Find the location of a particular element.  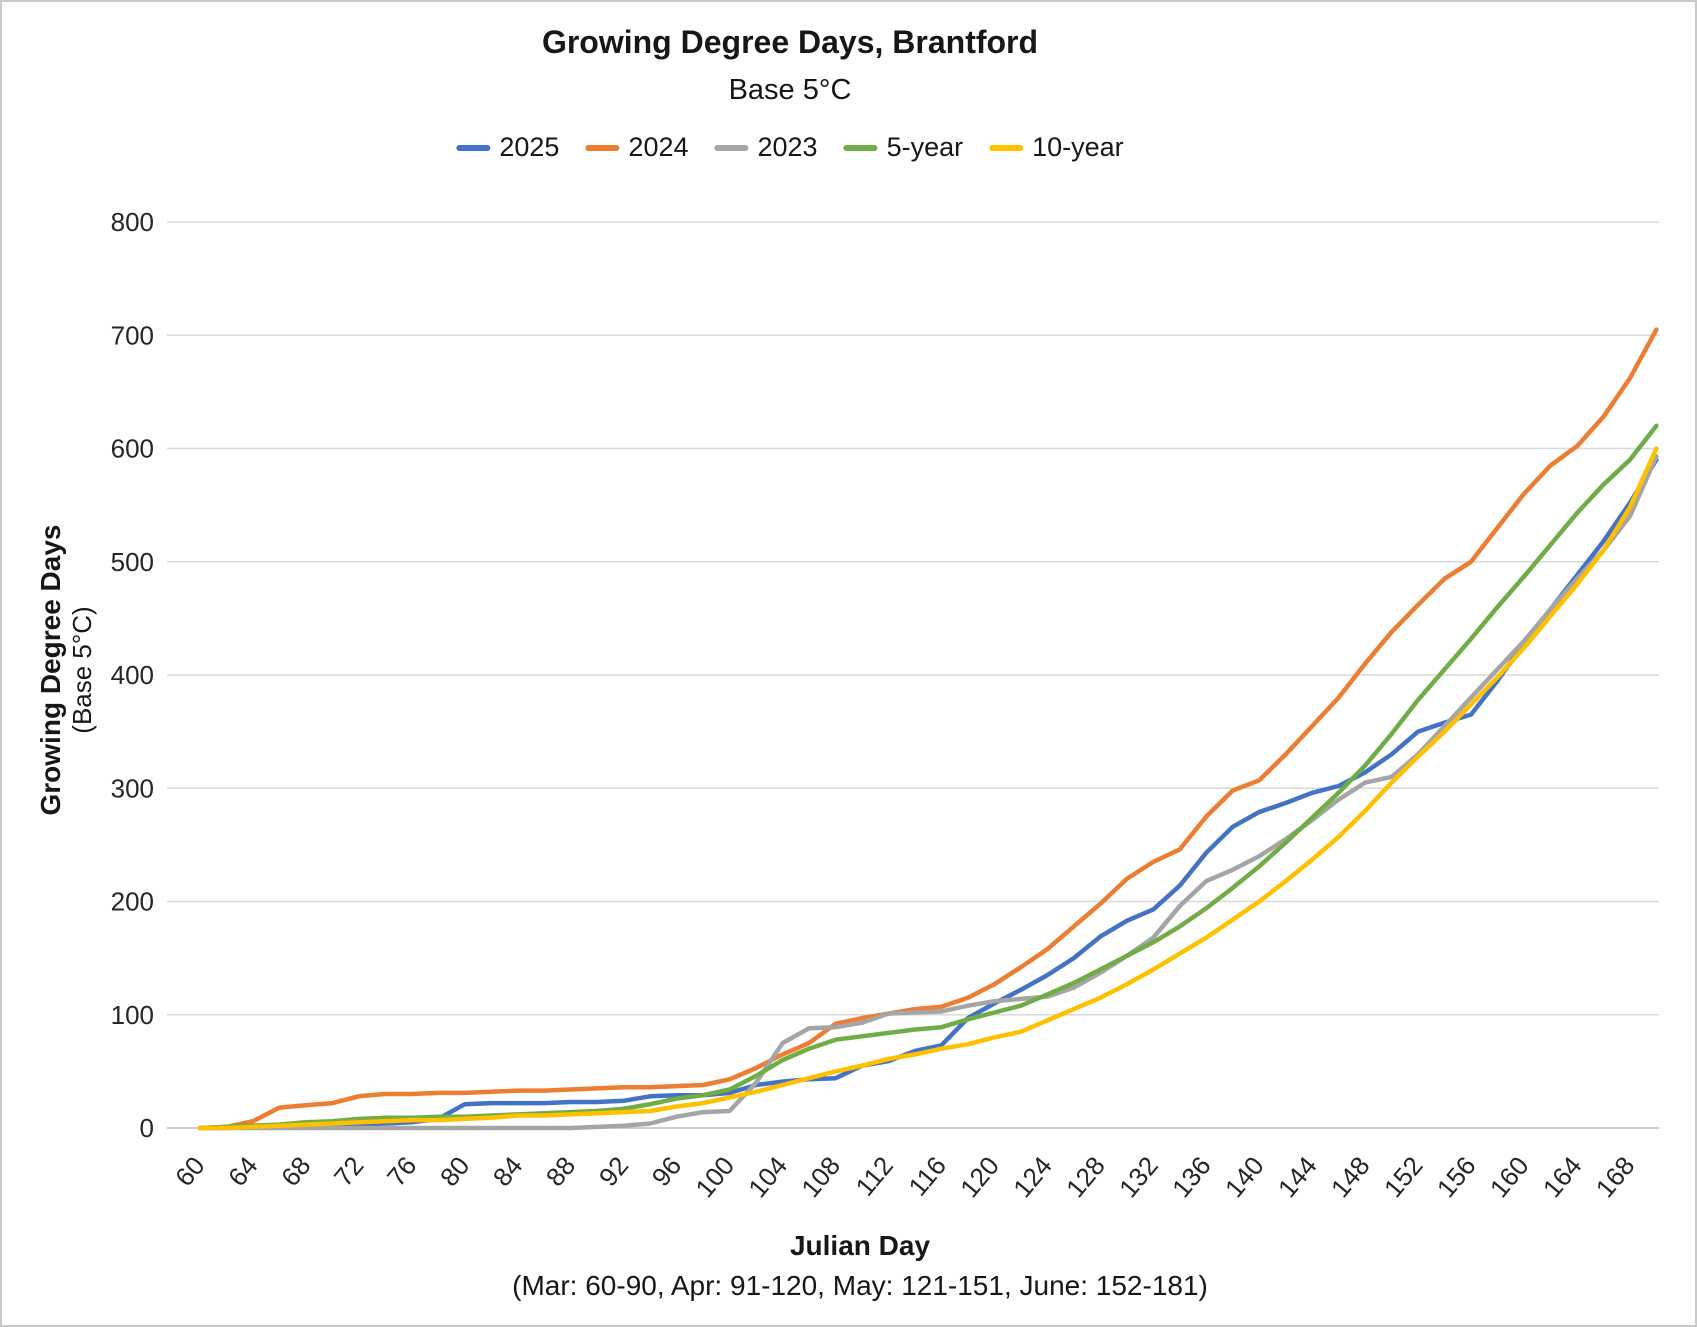

x-tick-label-112: 112 is located at coordinates (874, 1176).